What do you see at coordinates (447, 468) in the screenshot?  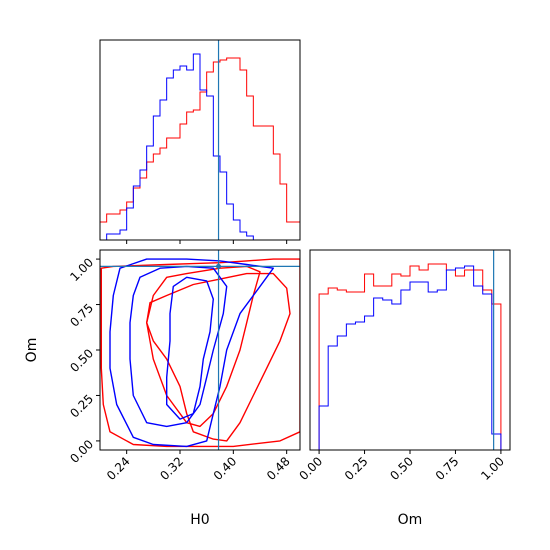 I see `om-marginal-tick-label: 0.75` at bounding box center [447, 468].